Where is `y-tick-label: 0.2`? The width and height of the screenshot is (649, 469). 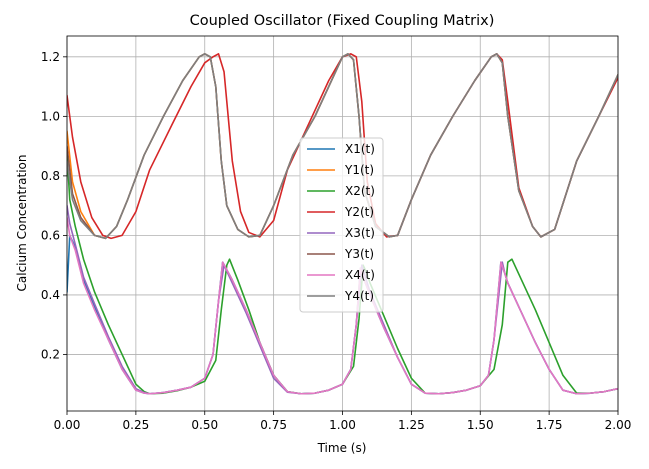 y-tick-label: 0.2 is located at coordinates (50, 354).